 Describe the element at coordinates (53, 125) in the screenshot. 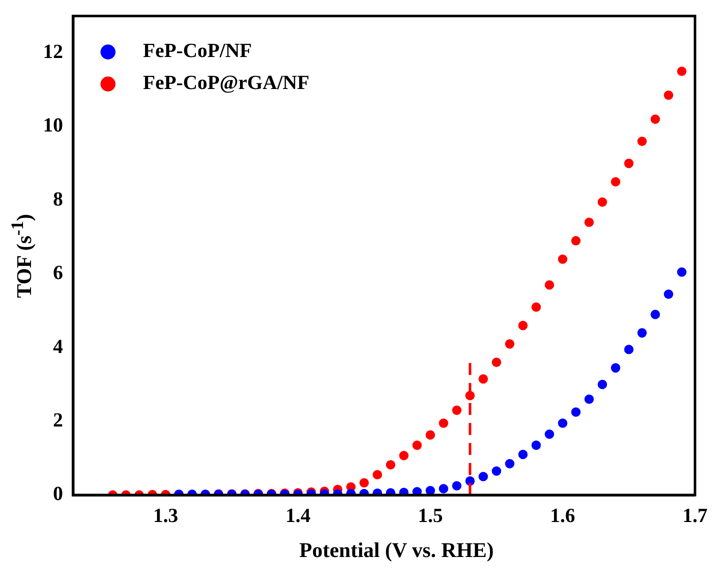

I see `y-tick-label: 10` at that location.